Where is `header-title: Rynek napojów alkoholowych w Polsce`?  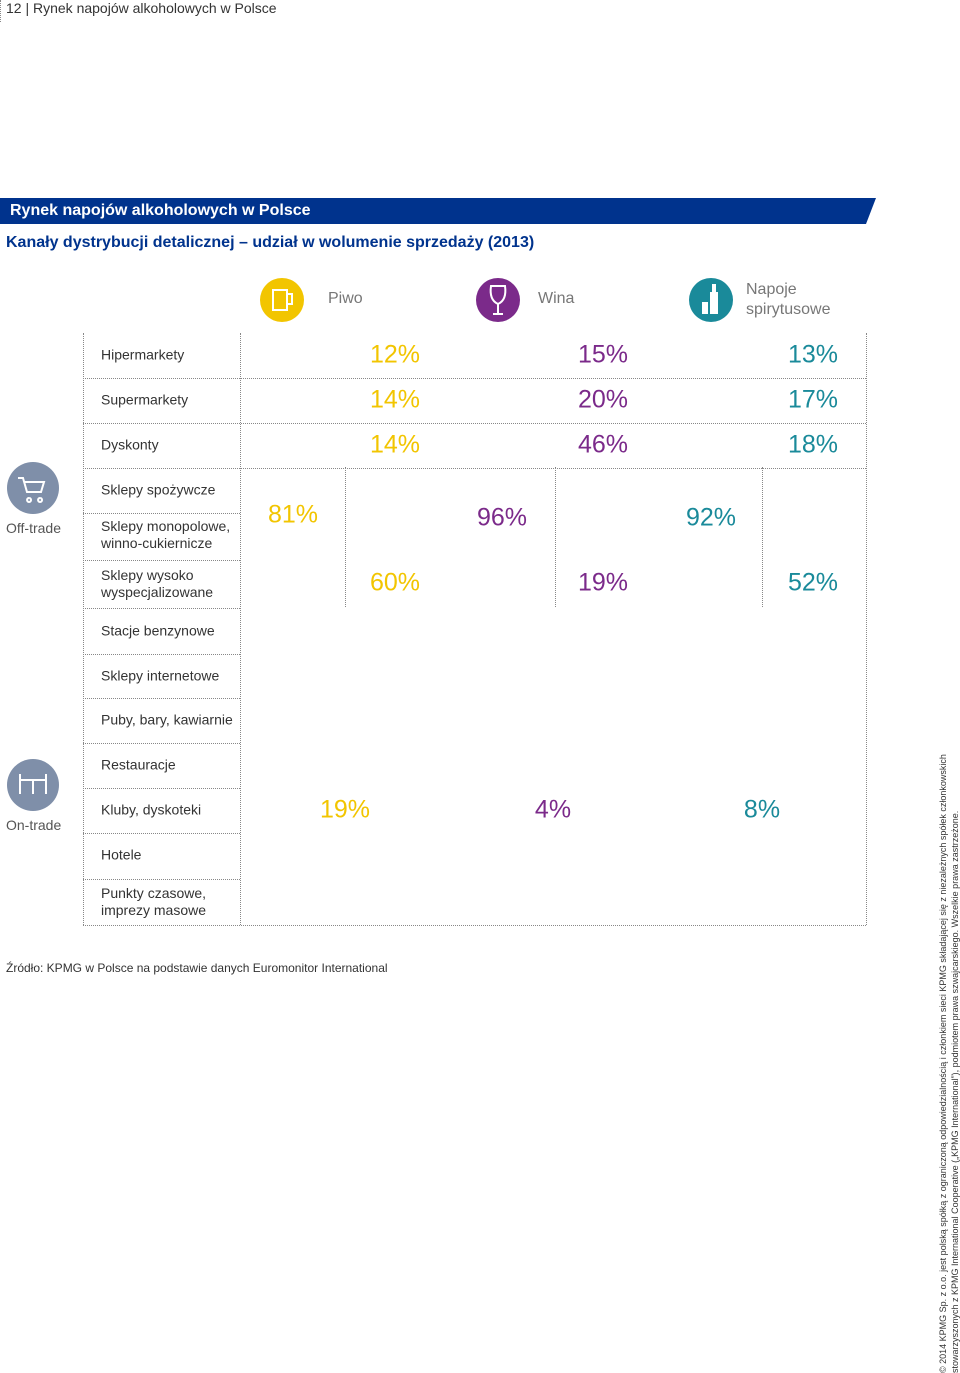 header-title: Rynek napojów alkoholowych w Polsce is located at coordinates (155, 8).